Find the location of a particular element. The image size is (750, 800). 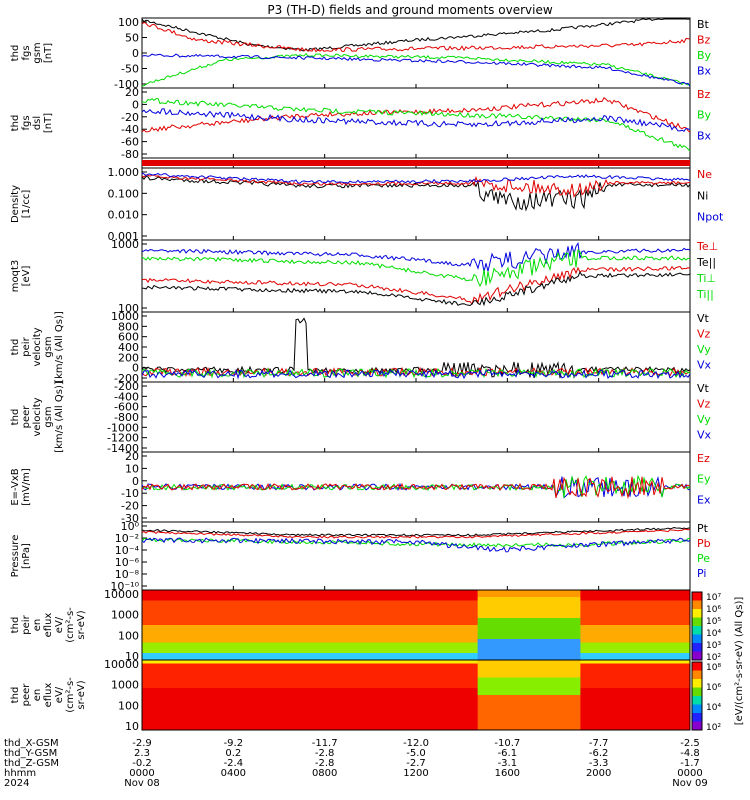

legend-Bz: Bz is located at coordinates (704, 94).